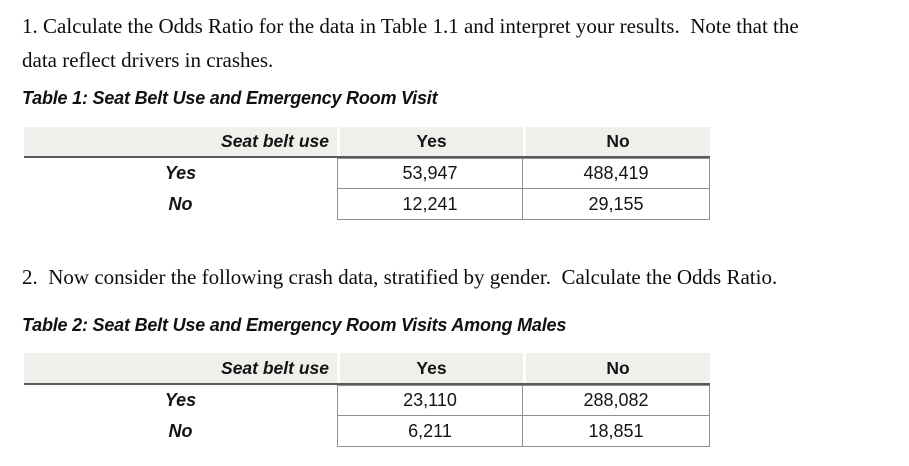  I want to click on table-1-row-2-no-value: 29,155, so click(616, 204).